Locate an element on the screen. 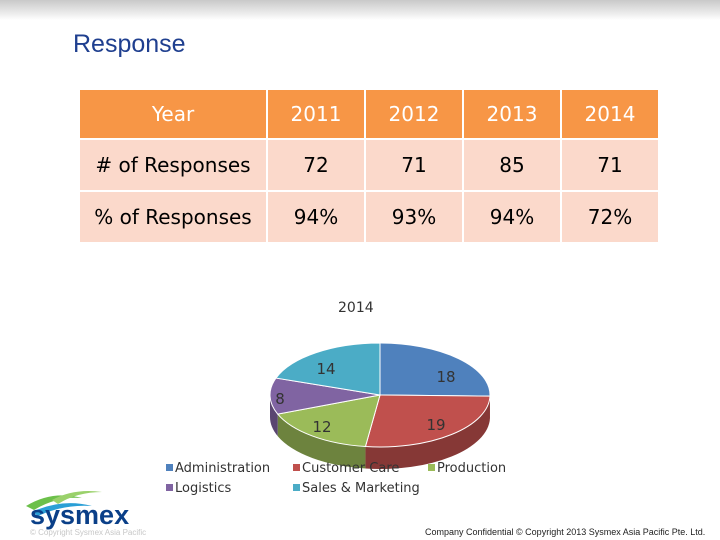 Image resolution: width=720 pixels, height=540 pixels. pie-slice-sales-marketing is located at coordinates (328, 369).